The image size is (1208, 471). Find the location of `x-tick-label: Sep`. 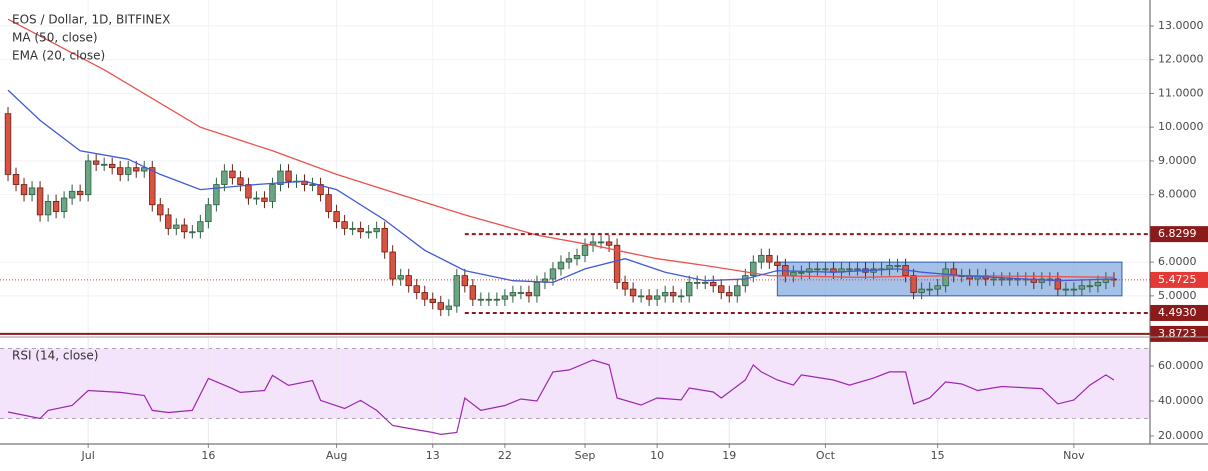

x-tick-label: Sep is located at coordinates (585, 455).